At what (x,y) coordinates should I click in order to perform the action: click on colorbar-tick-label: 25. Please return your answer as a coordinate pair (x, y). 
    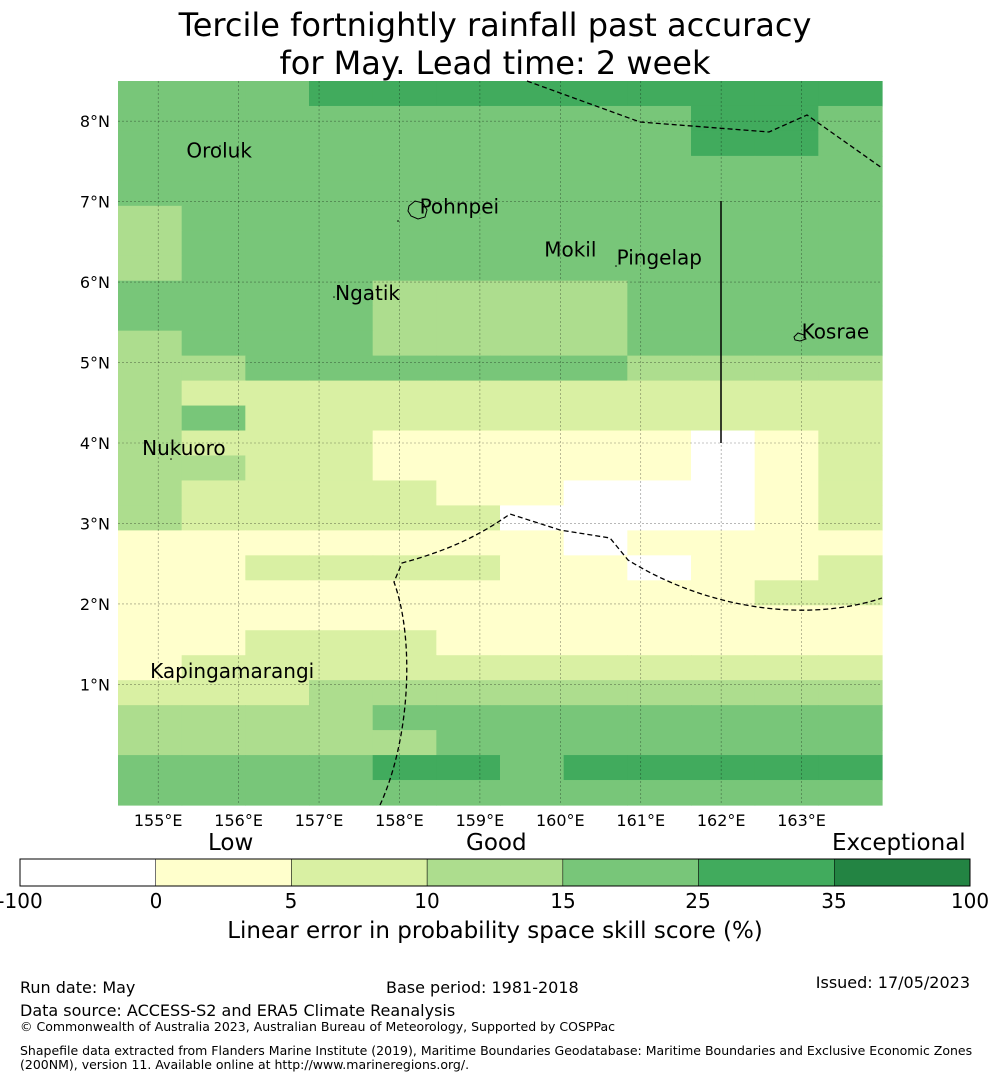
    Looking at the image, I should click on (698, 901).